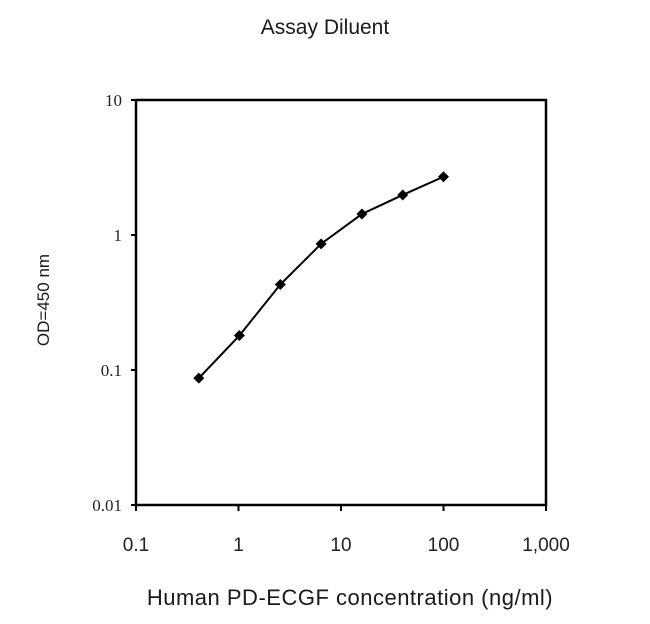  What do you see at coordinates (340, 545) in the screenshot?
I see `x-tick-label: 10` at bounding box center [340, 545].